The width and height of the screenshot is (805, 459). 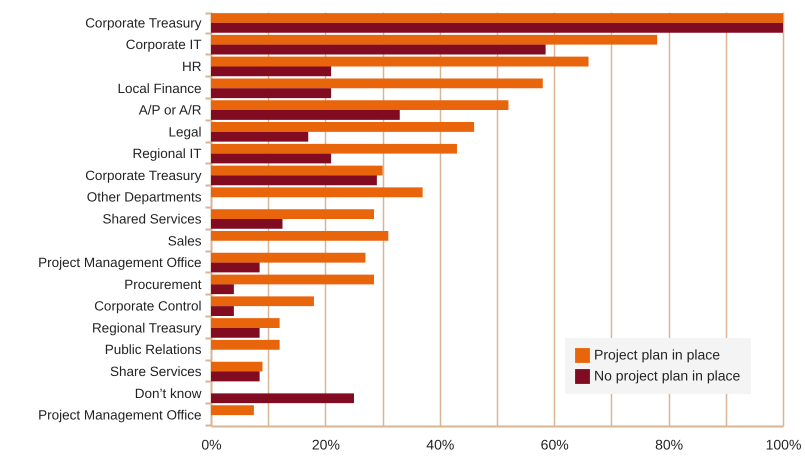 What do you see at coordinates (167, 154) in the screenshot?
I see `y-tick-label: Regional IT` at bounding box center [167, 154].